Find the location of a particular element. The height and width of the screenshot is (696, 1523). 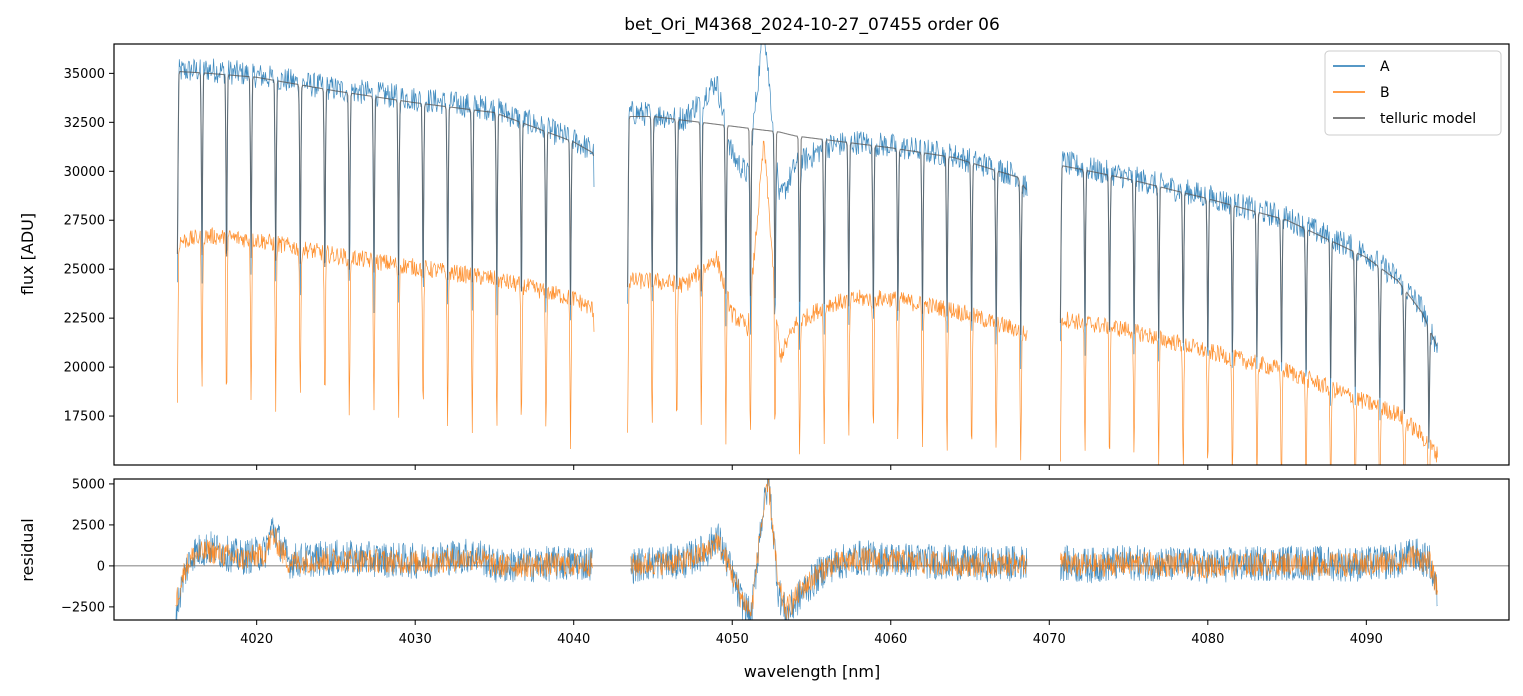

chart-title: bet_Ori_M4368_2024-10-27_07455 order 06 is located at coordinates (812, 25).